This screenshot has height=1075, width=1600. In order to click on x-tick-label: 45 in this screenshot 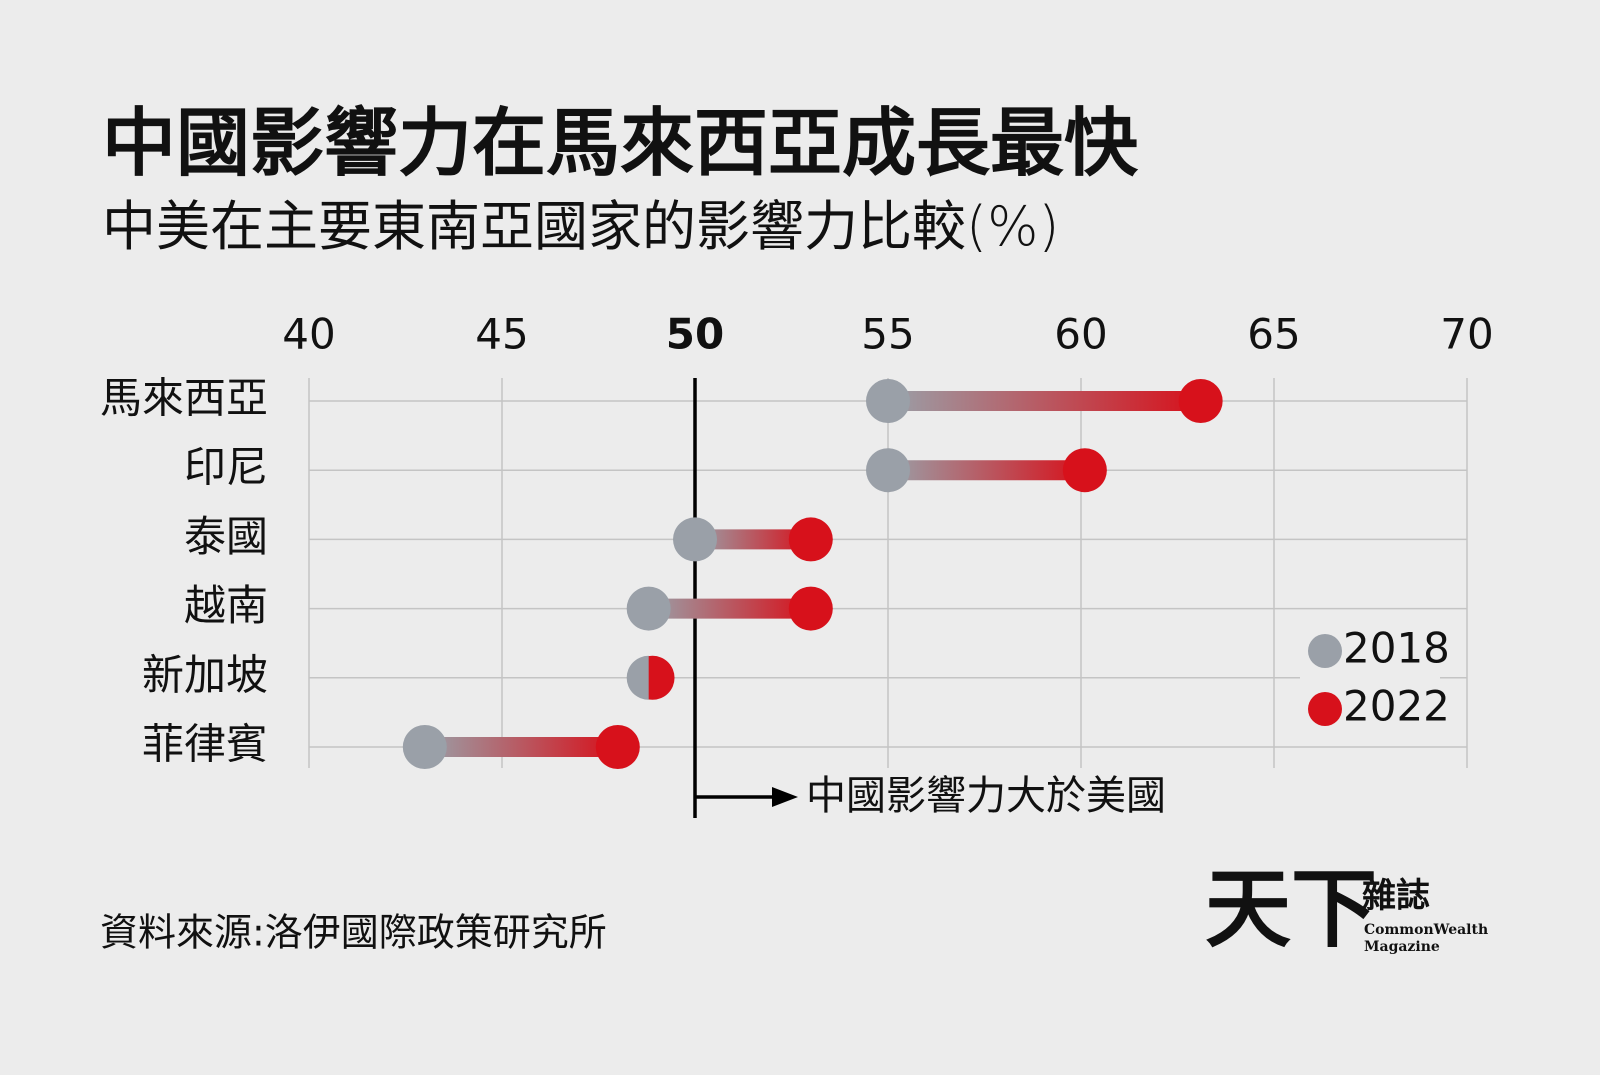, I will do `click(501, 334)`.